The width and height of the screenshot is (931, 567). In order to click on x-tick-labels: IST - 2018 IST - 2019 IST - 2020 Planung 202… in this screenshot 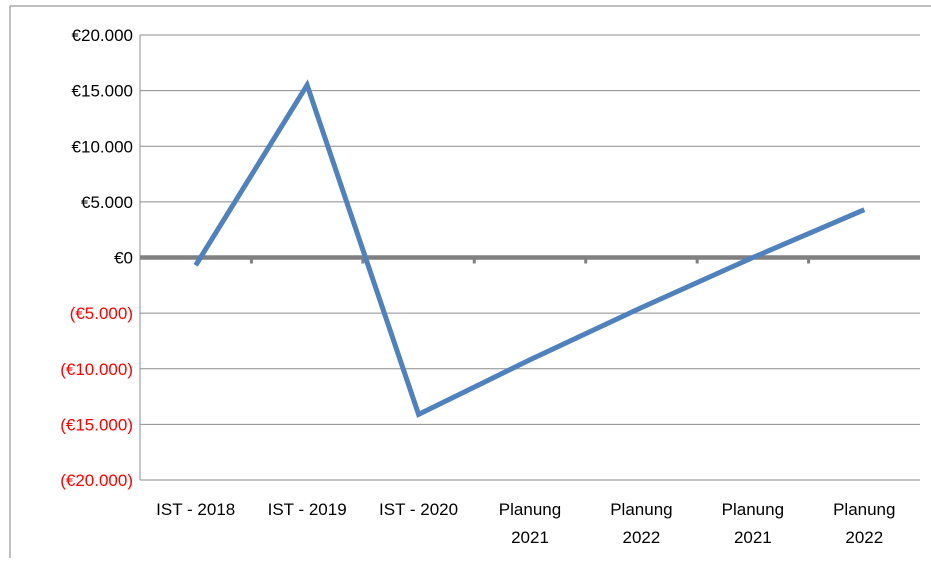, I will do `click(525, 523)`.